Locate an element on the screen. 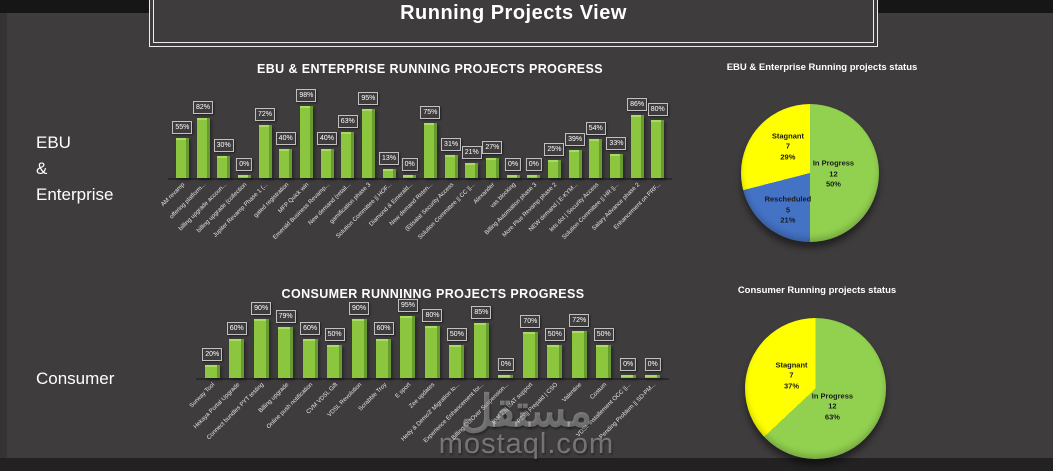  bar-slot: 90% VDSL Revolution is located at coordinates (349, 360).